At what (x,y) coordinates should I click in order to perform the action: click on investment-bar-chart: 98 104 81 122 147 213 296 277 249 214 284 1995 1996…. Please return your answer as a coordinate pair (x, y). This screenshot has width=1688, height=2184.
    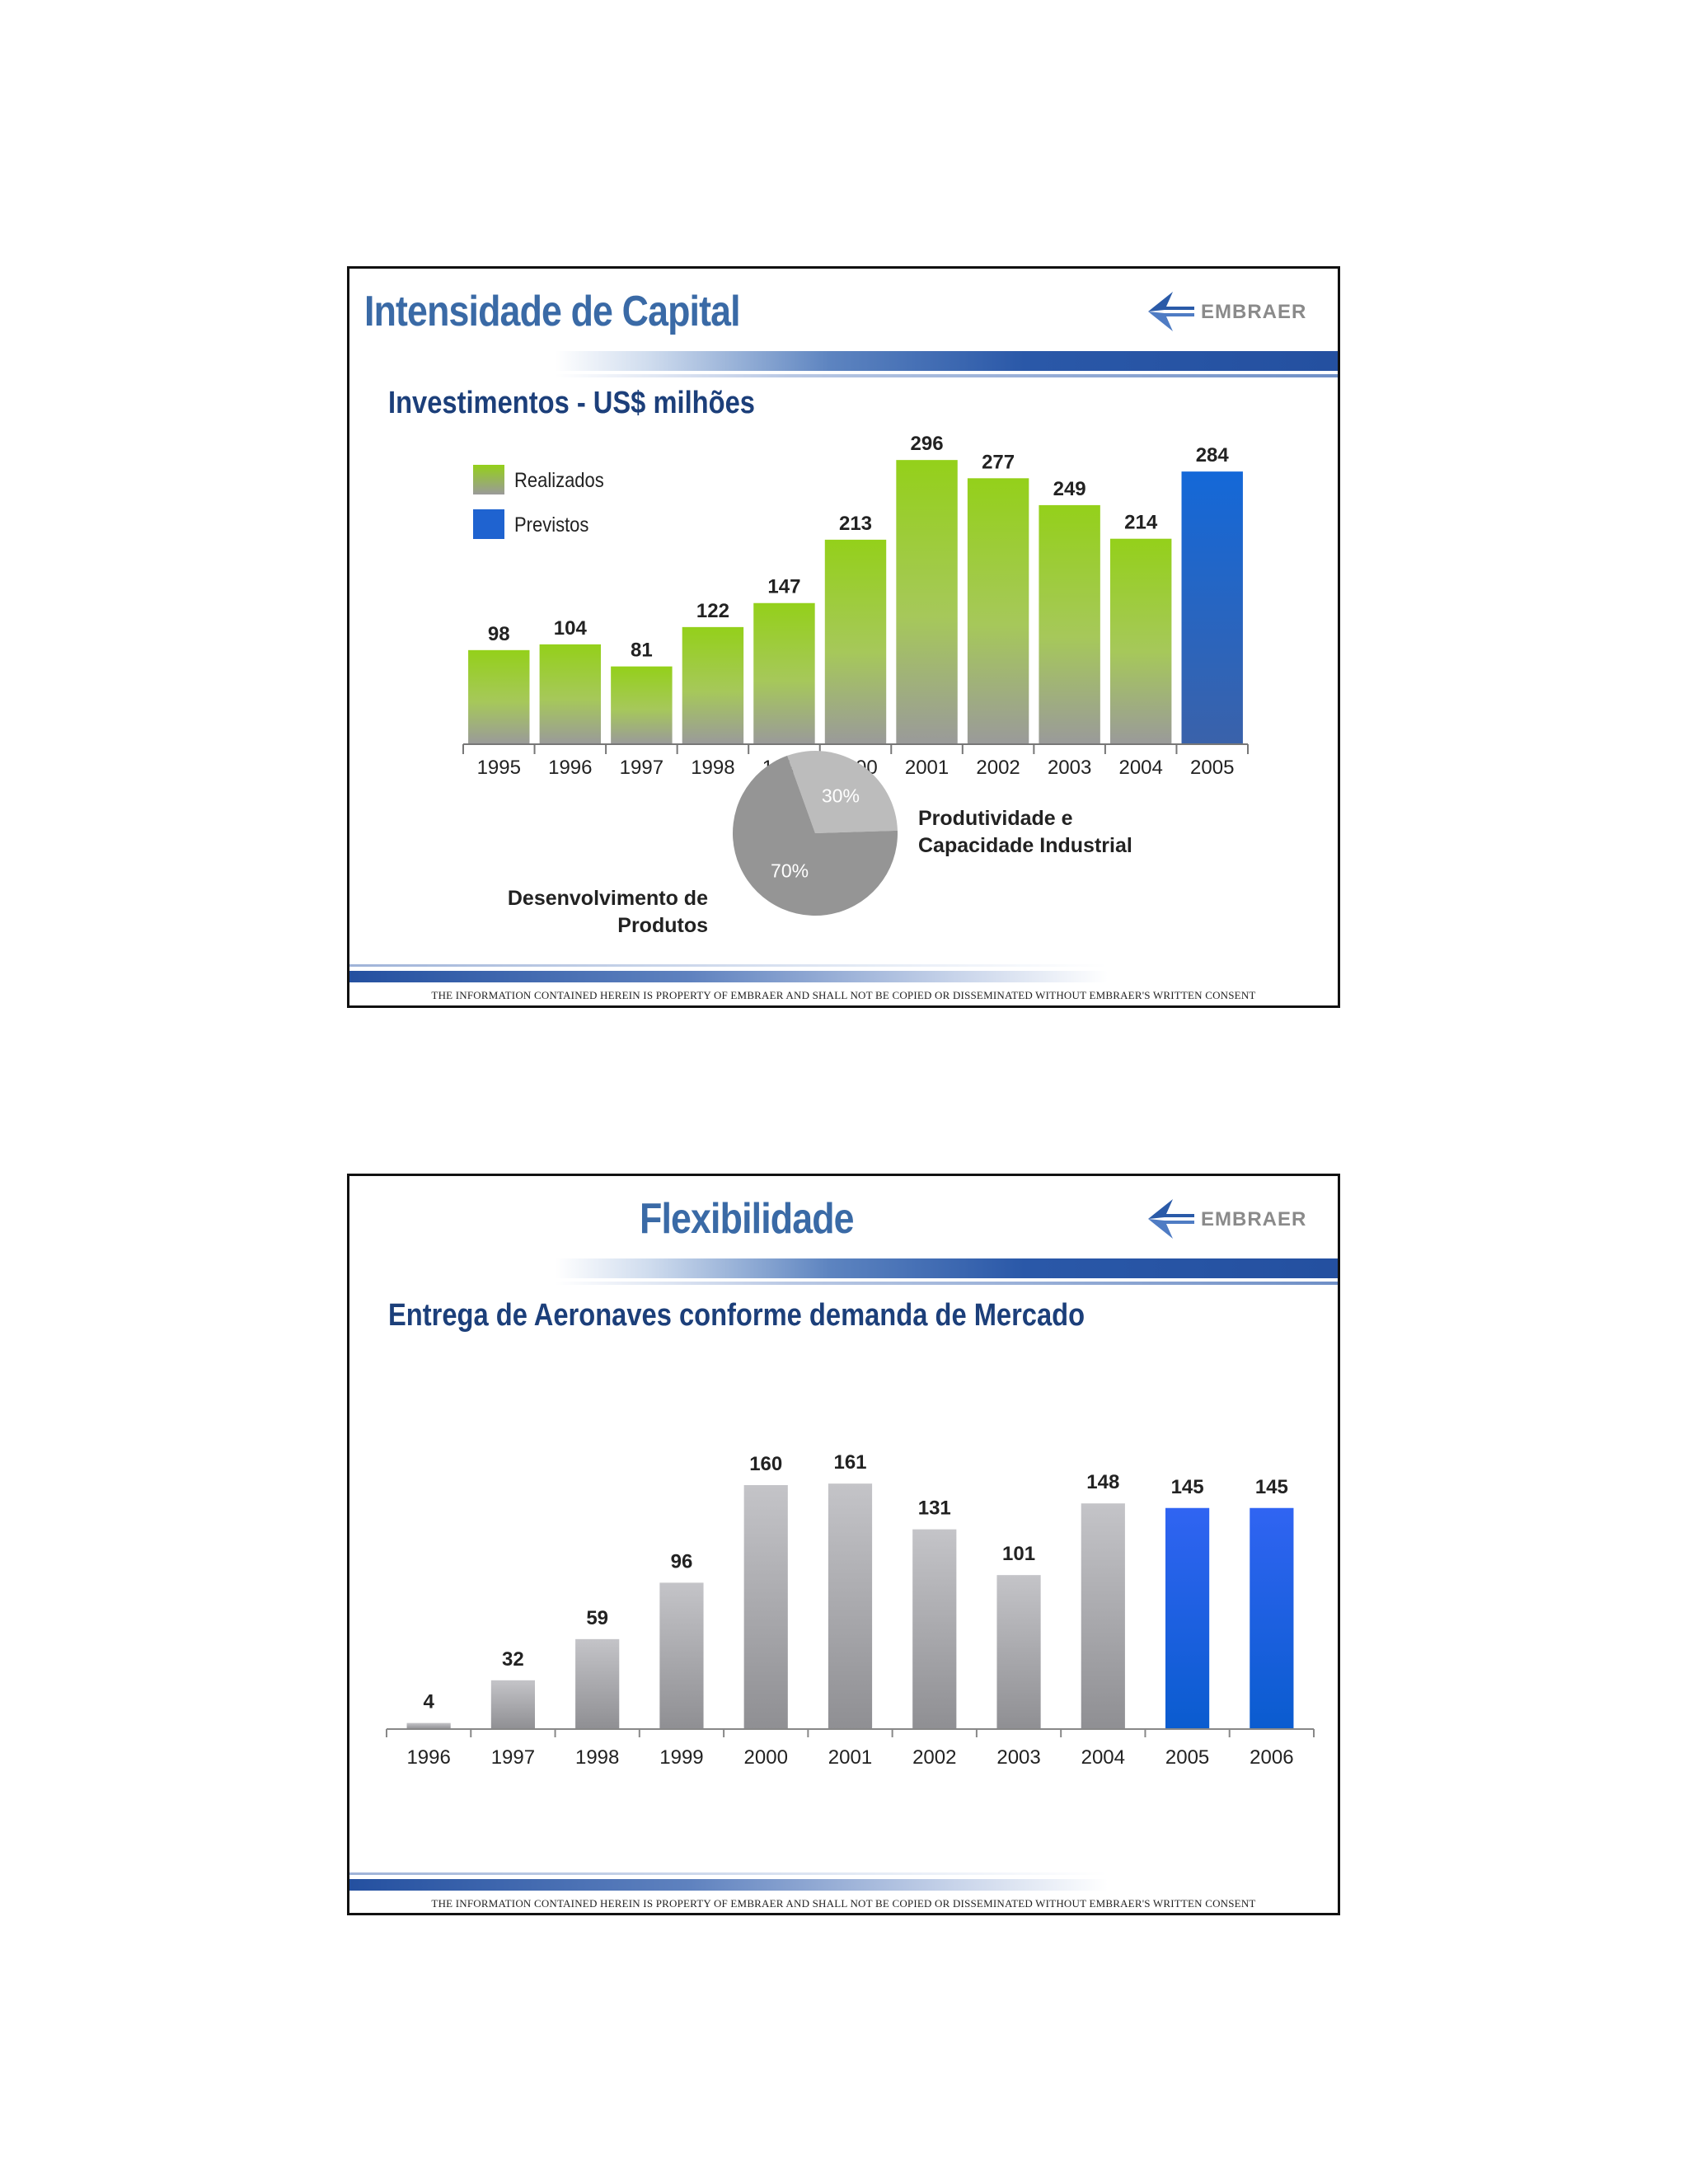
    Looking at the image, I should click on (855, 685).